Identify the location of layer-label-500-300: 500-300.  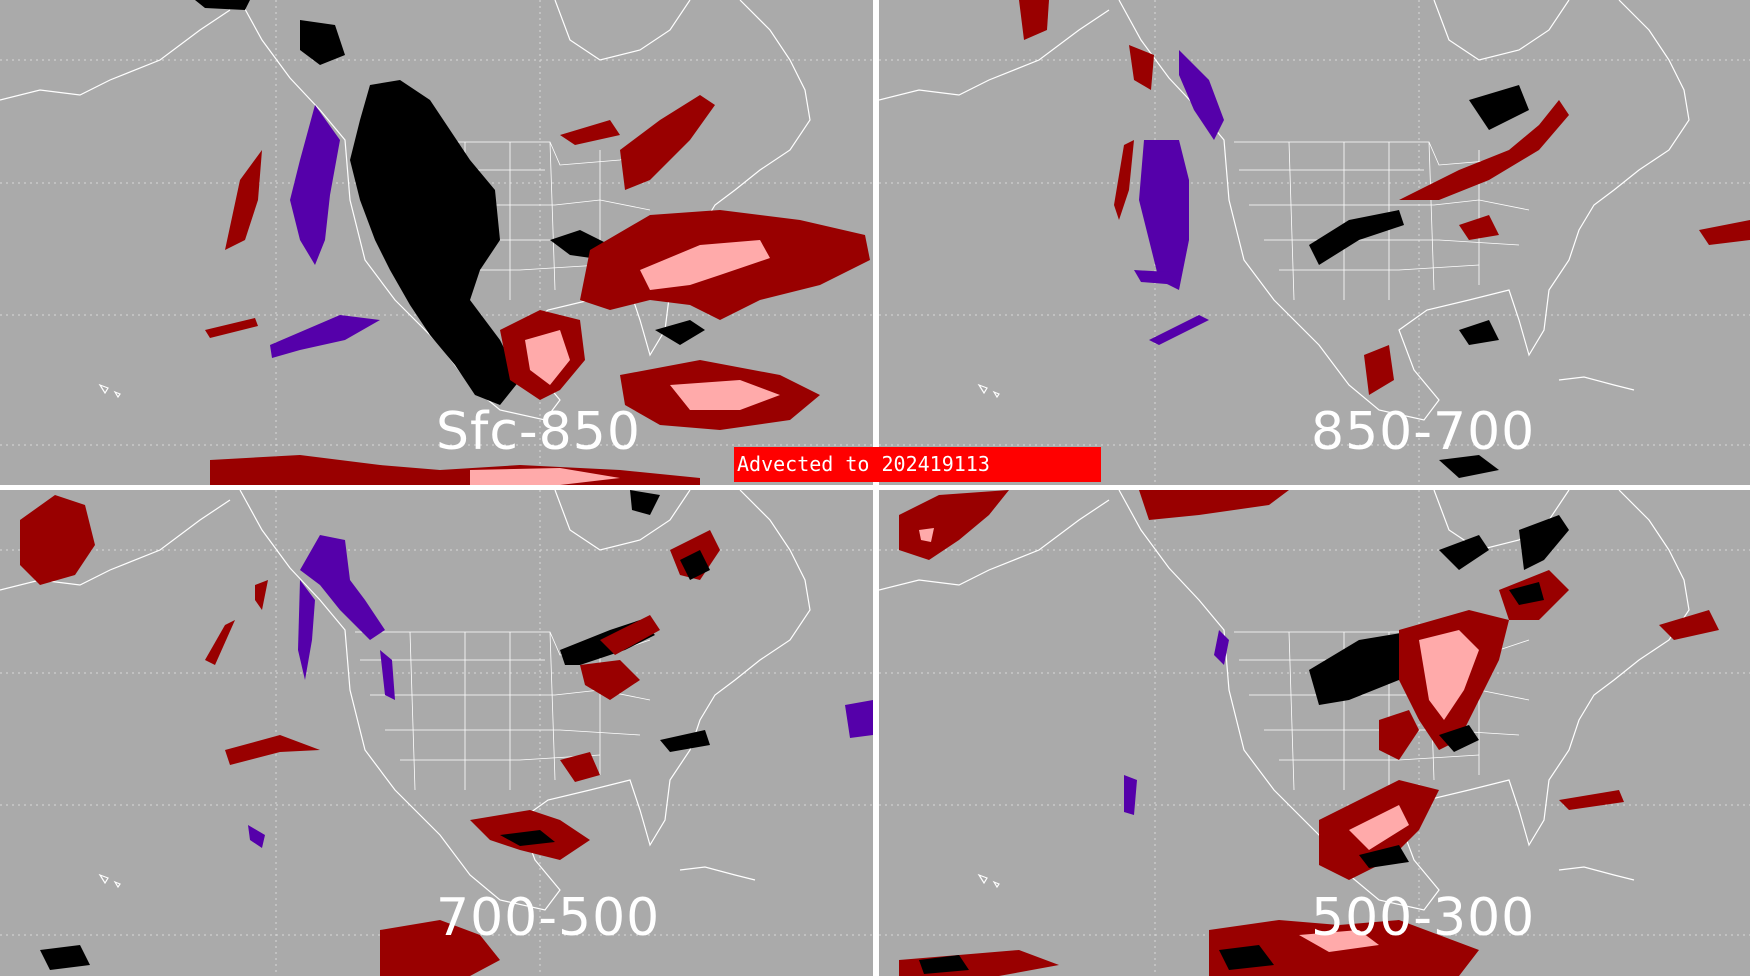
(1423, 918).